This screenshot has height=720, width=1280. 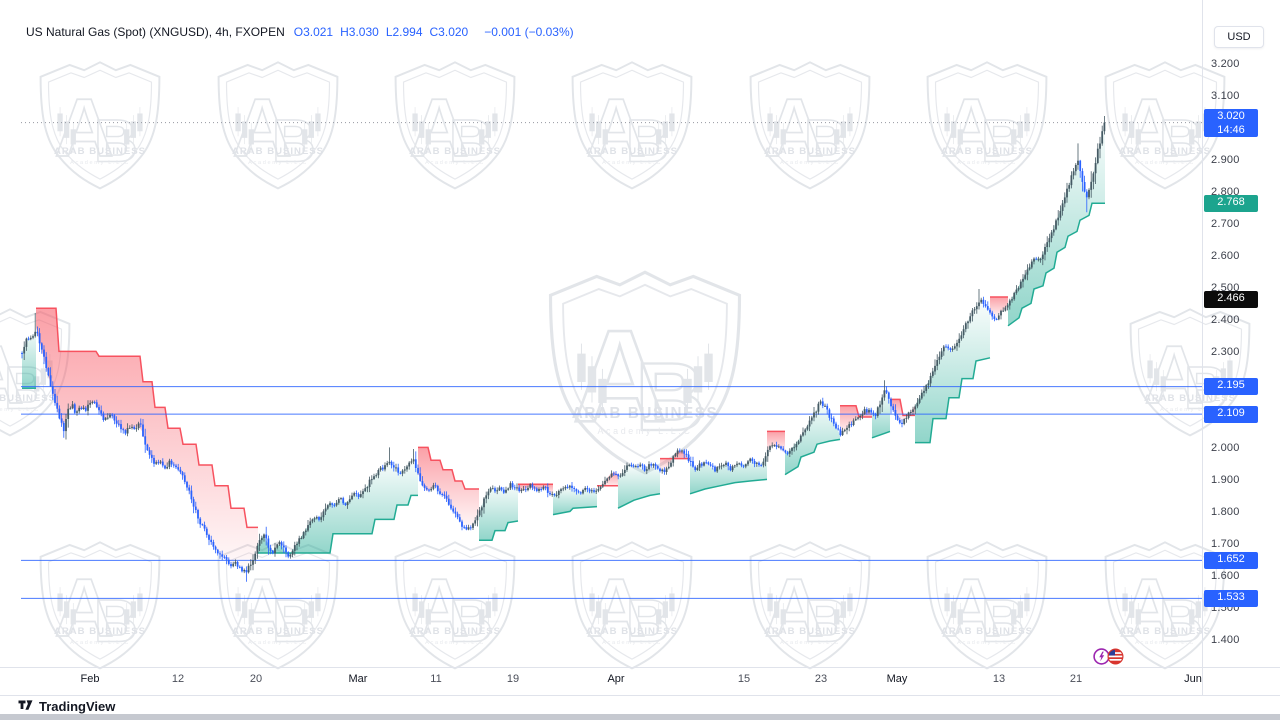 I want to click on horizontal-line-label: 1.533, so click(x=1231, y=598).